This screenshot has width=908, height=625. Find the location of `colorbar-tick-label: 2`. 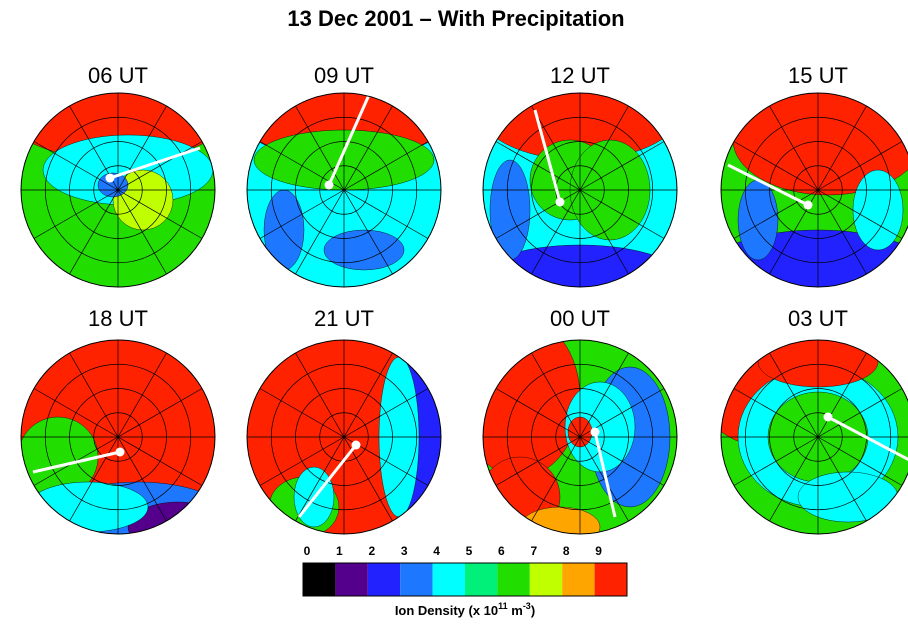

colorbar-tick-label: 2 is located at coordinates (371, 551).